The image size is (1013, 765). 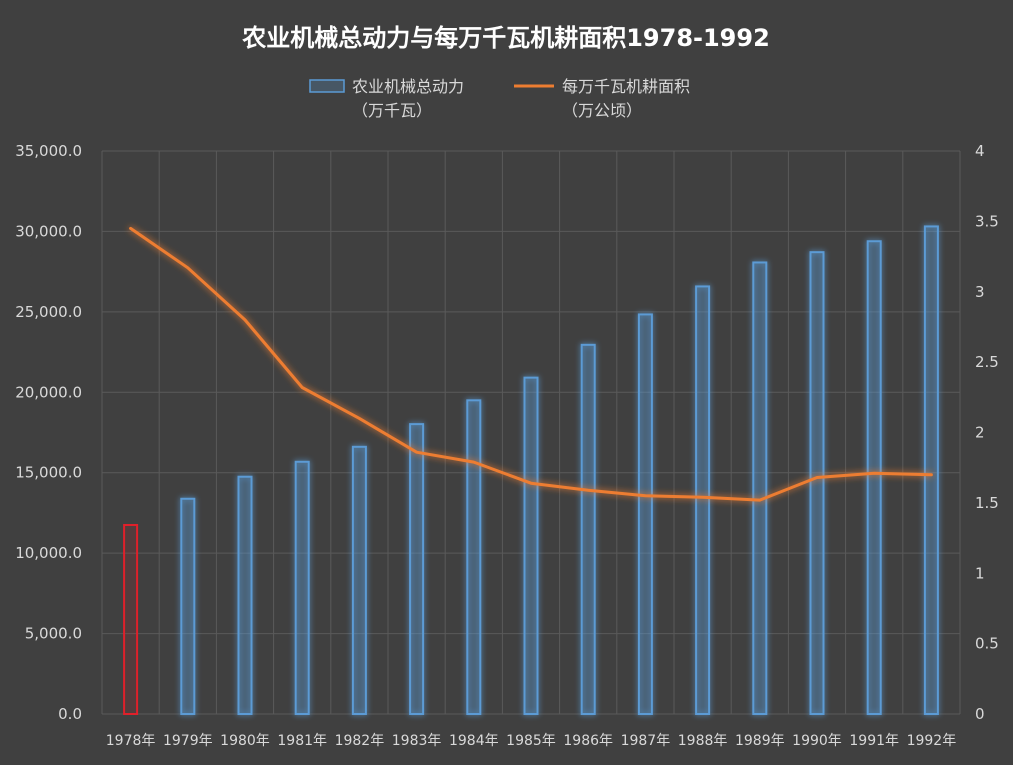 I want to click on chart-title: 农业机械总动力与每万千瓦机耕面积1978-1992, so click(x=505, y=38).